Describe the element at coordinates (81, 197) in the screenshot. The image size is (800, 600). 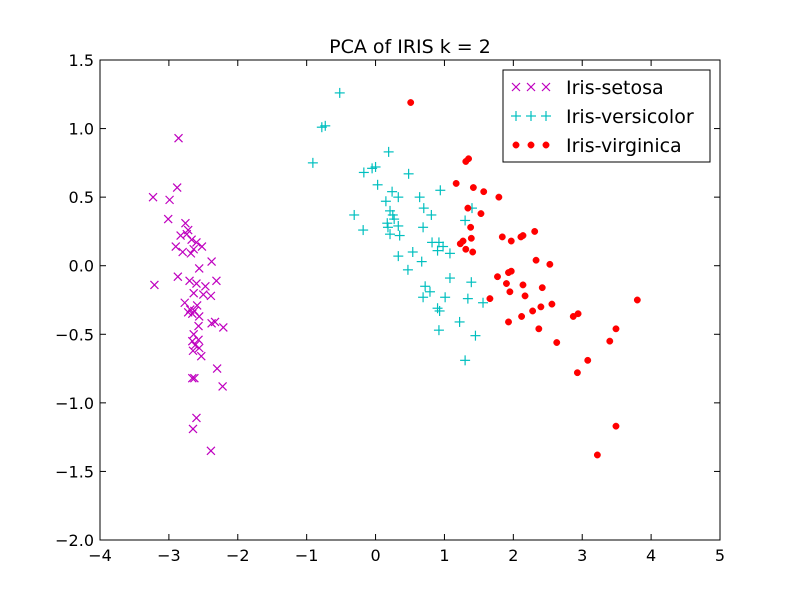
I see `y-tick-label: 0.5` at that location.